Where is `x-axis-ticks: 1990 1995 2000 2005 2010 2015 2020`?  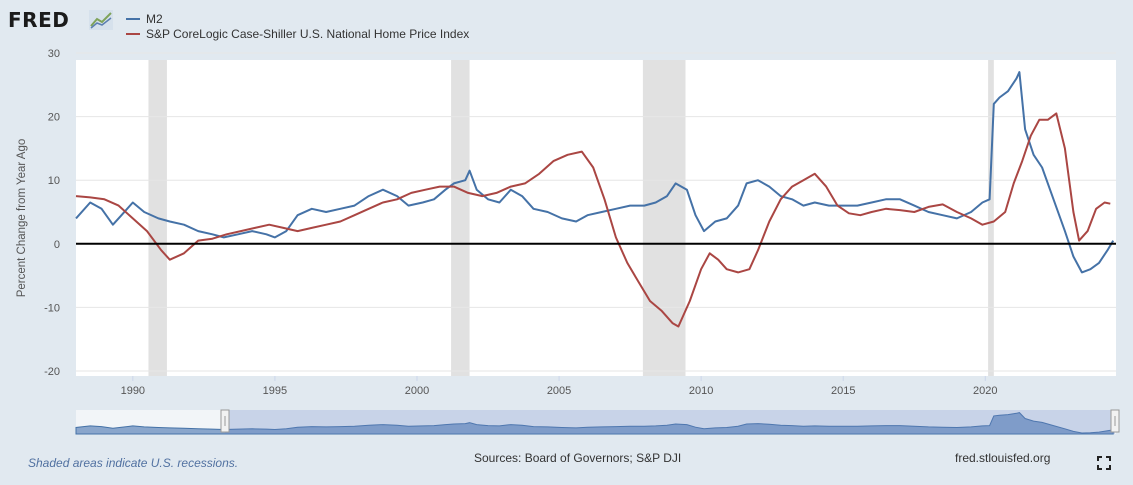
x-axis-ticks: 1990 1995 2000 2005 2010 2015 2020 is located at coordinates (559, 386).